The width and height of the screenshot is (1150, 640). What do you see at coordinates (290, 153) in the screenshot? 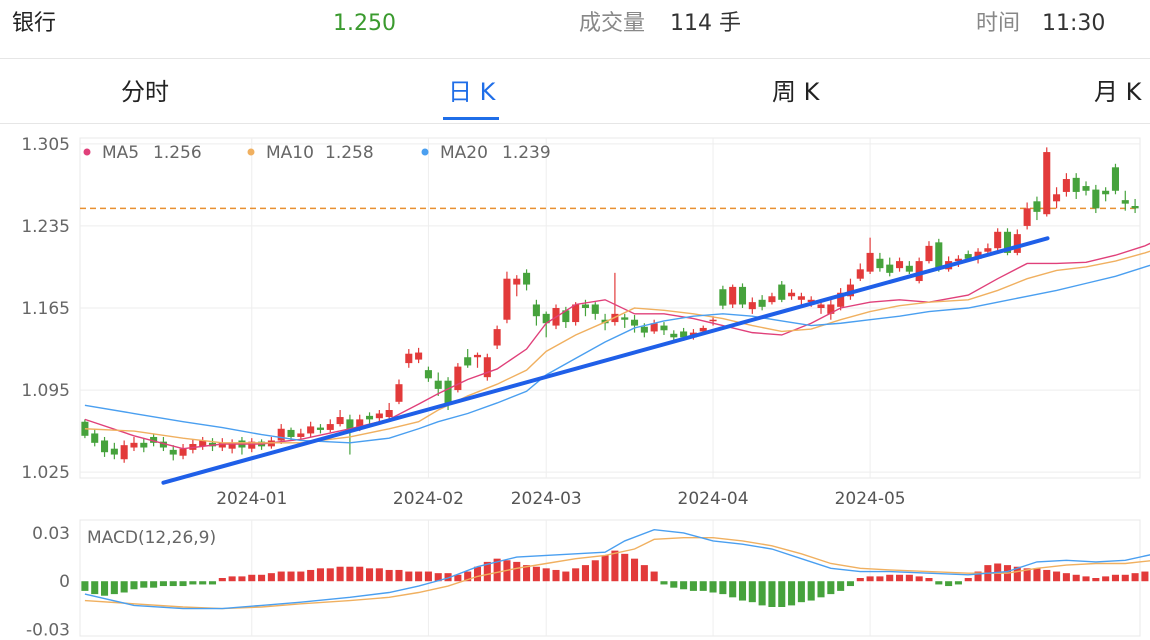
I see `ma10-legend-label: MA10` at bounding box center [290, 153].